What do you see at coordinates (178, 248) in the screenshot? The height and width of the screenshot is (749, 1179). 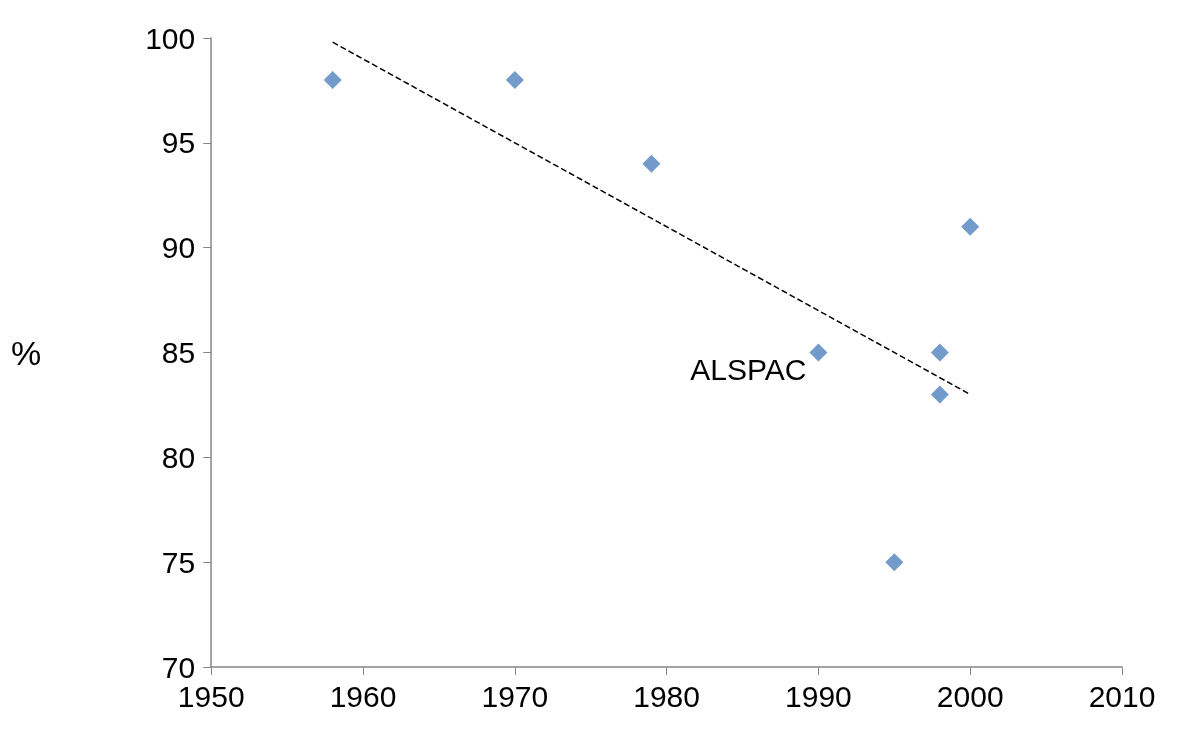 I see `y-tick-label: 90` at bounding box center [178, 248].